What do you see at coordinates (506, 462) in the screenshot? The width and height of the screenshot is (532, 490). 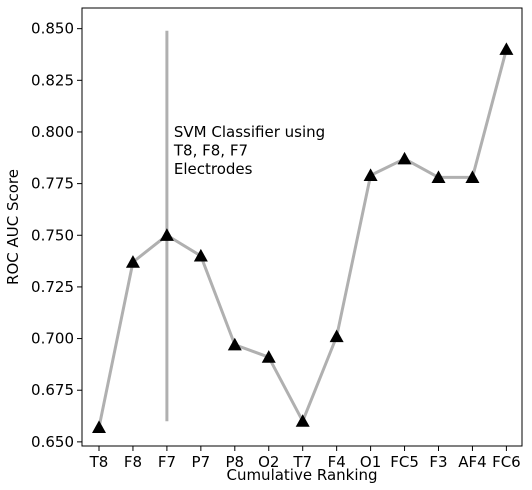 I see `x-tick-label: FC6` at bounding box center [506, 462].